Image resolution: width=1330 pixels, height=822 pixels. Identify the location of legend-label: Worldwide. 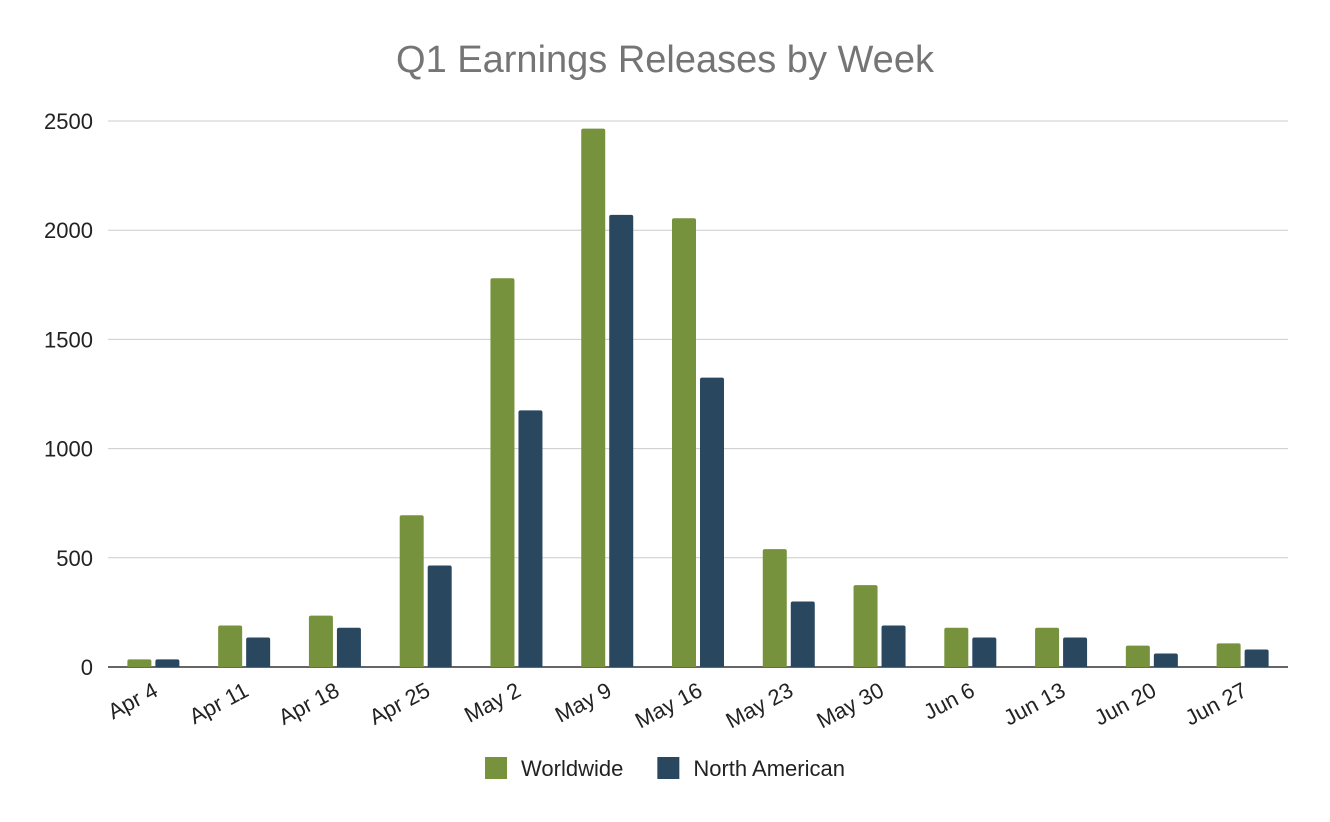
(572, 768).